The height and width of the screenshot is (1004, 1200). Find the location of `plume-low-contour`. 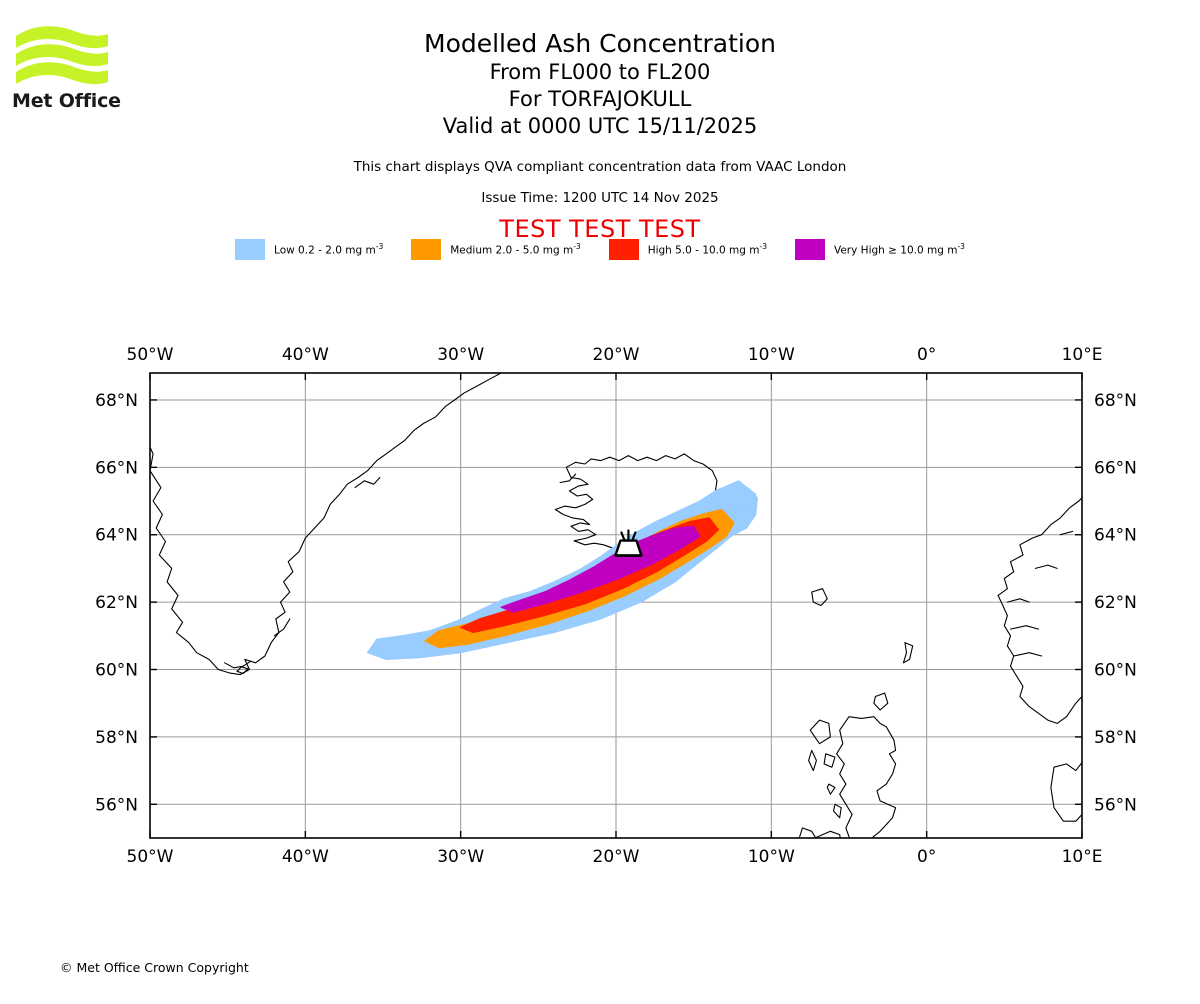

plume-low-contour is located at coordinates (562, 570).